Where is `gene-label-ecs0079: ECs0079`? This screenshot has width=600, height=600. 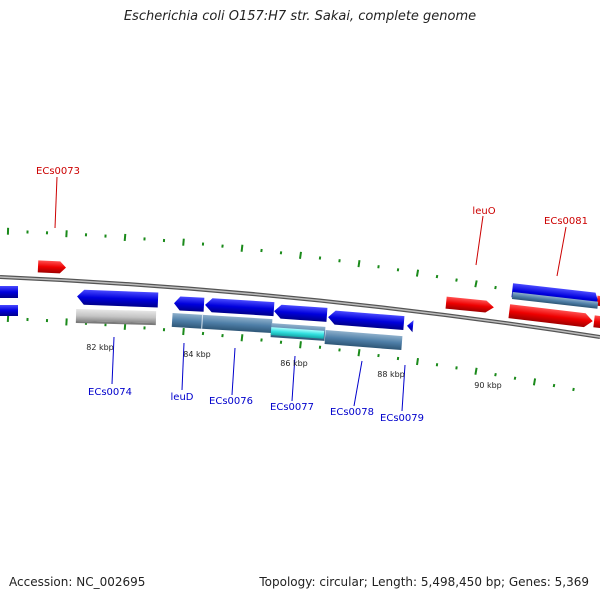 gene-label-ecs0079: ECs0079 is located at coordinates (402, 418).